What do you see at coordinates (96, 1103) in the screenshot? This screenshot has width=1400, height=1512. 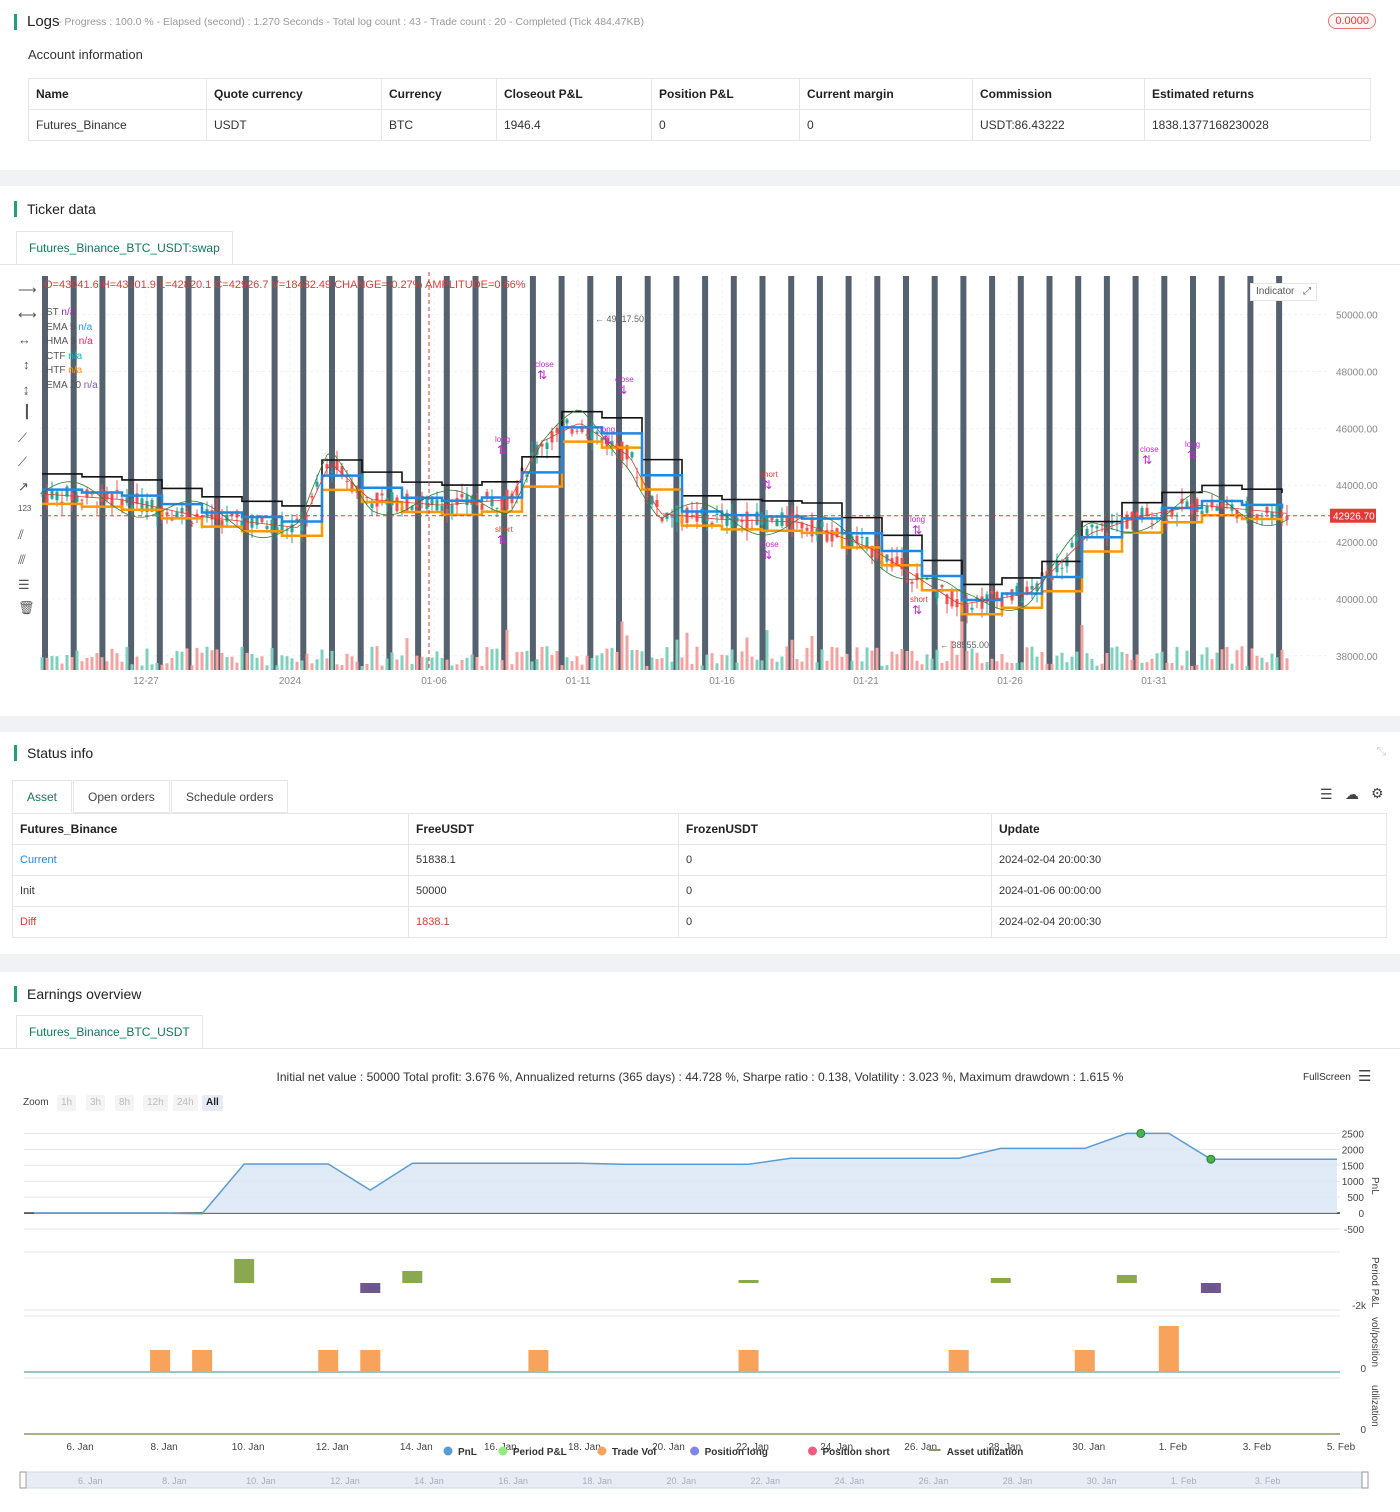 I see `zoom-3h-button: 3h` at bounding box center [96, 1103].